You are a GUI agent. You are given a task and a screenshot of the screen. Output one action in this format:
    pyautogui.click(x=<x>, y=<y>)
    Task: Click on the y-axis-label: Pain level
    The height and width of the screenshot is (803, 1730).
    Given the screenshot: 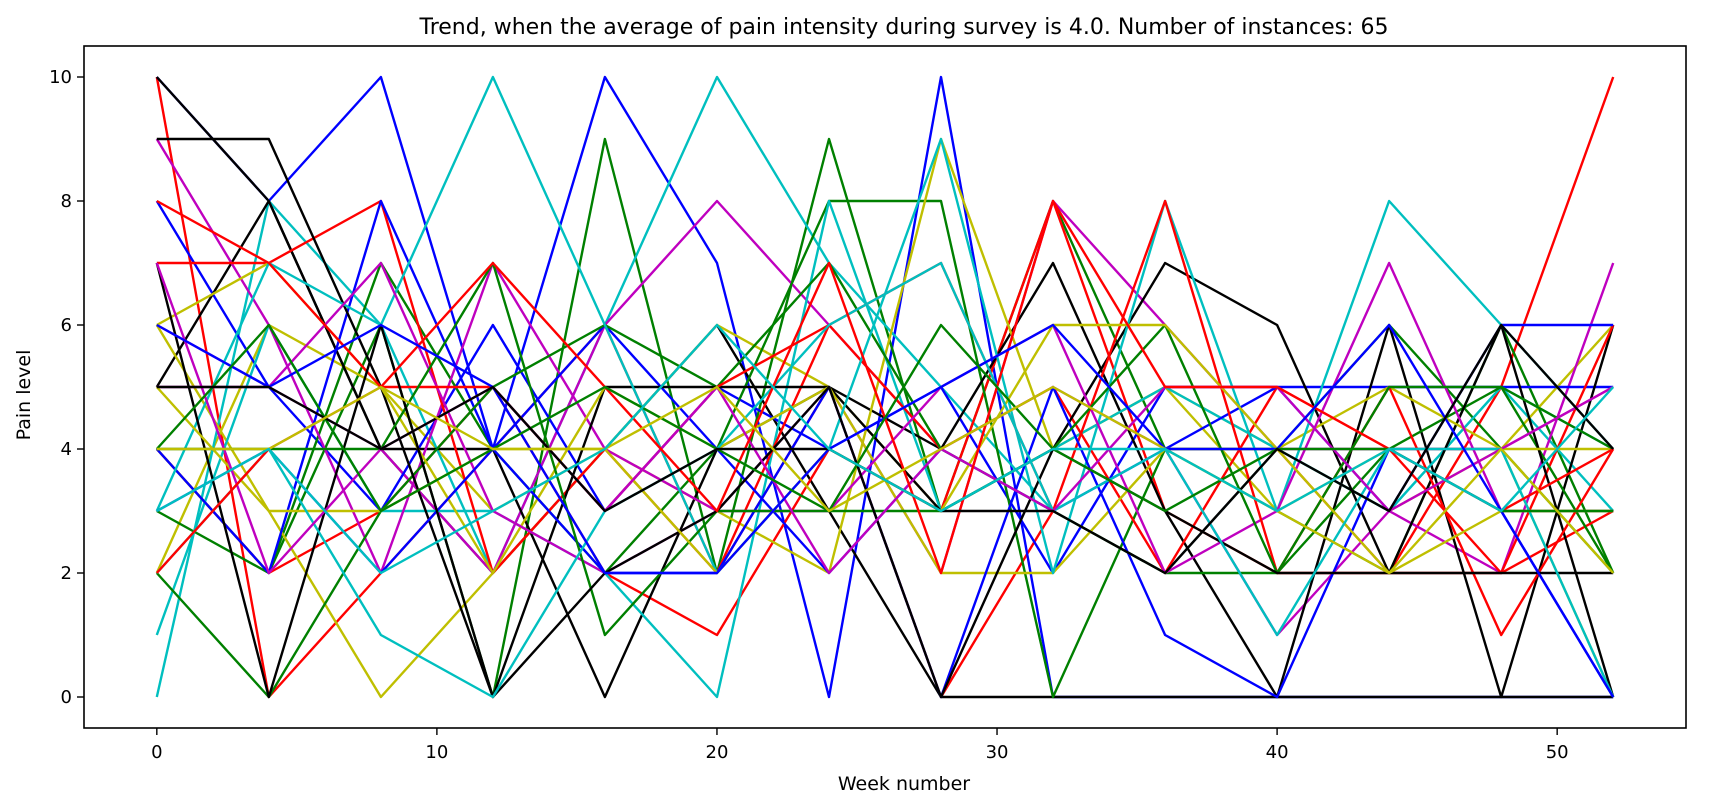 What is the action you would take?
    pyautogui.click(x=24, y=395)
    